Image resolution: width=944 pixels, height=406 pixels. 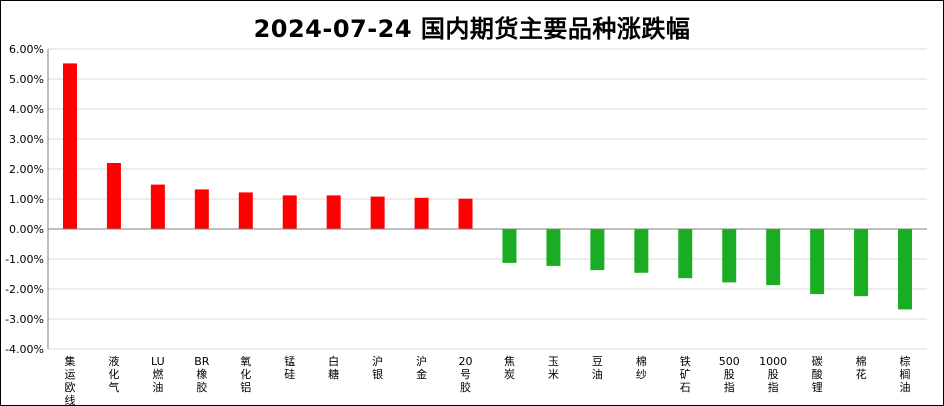 I want to click on x-tick-label: 1000 股指, so click(x=773, y=374).